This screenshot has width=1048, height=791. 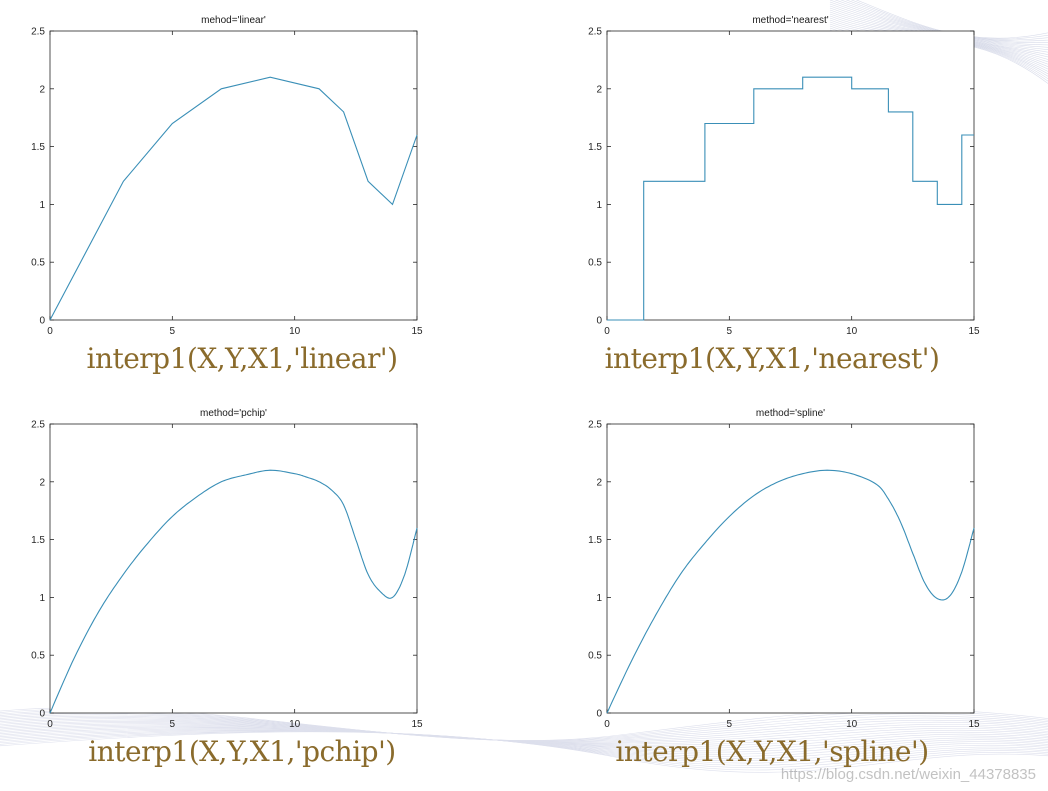 What do you see at coordinates (242, 751) in the screenshot?
I see `caption-pchip: interp1(X,Y,X1,'pchip')` at bounding box center [242, 751].